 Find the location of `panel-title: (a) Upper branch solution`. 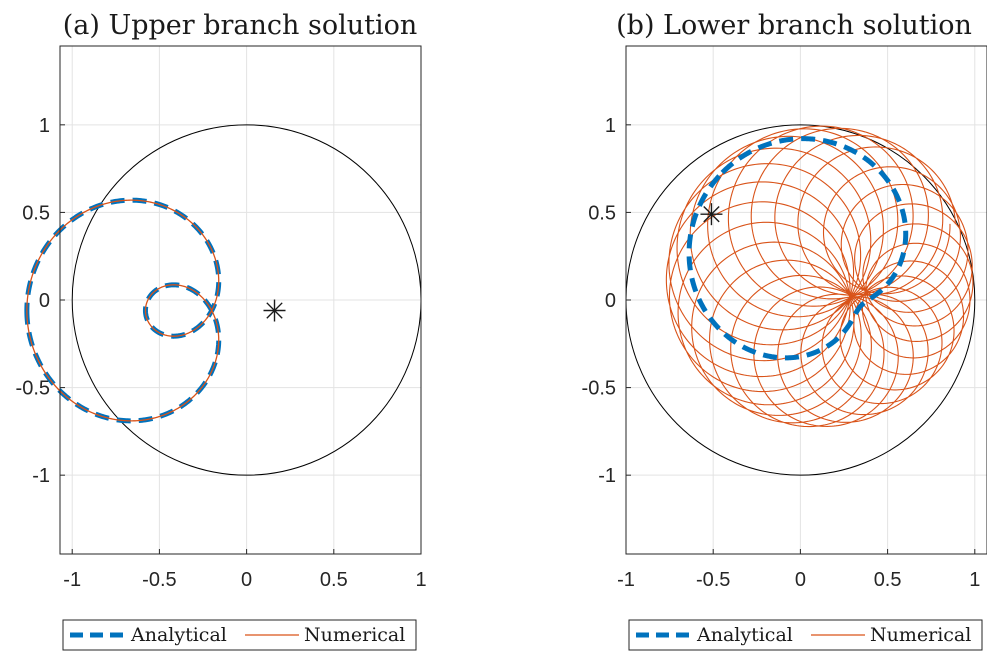

panel-title: (a) Upper branch solution is located at coordinates (240, 25).